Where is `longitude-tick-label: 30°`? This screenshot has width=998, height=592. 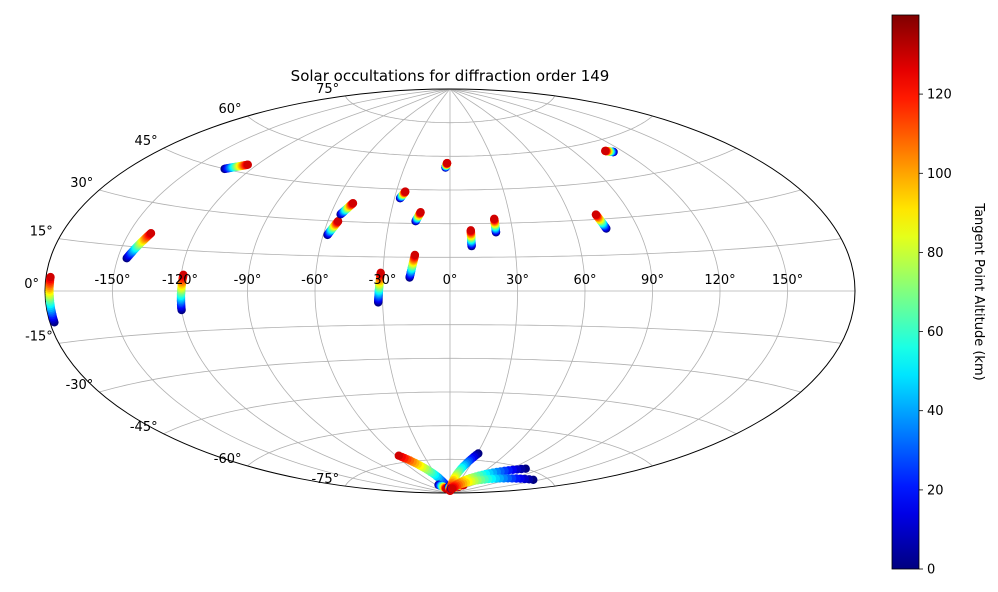
longitude-tick-label: 30° is located at coordinates (517, 280).